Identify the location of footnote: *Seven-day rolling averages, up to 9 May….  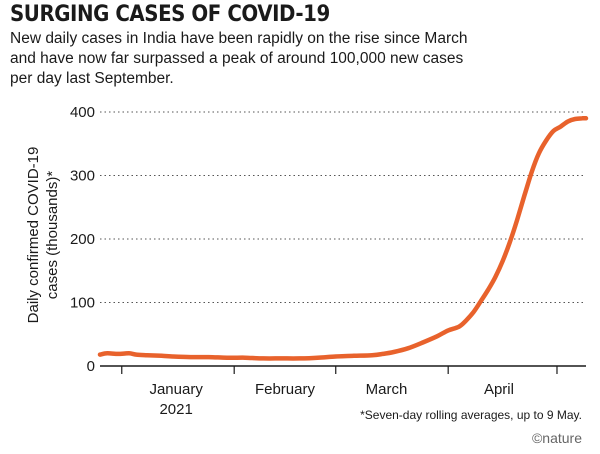
(471, 415).